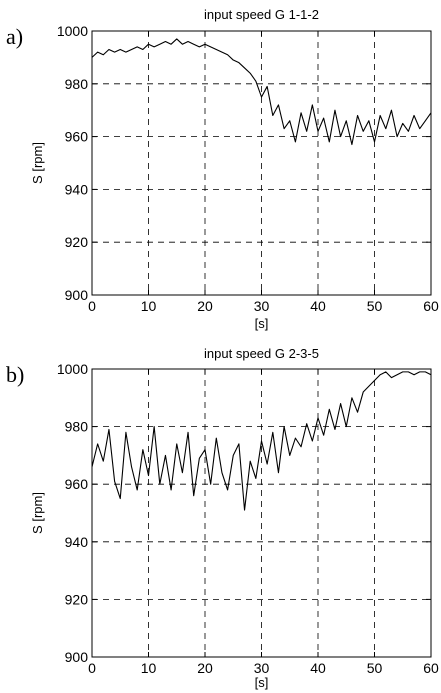  What do you see at coordinates (261, 353) in the screenshot?
I see `chart-title: input speed G 2-3-5` at bounding box center [261, 353].